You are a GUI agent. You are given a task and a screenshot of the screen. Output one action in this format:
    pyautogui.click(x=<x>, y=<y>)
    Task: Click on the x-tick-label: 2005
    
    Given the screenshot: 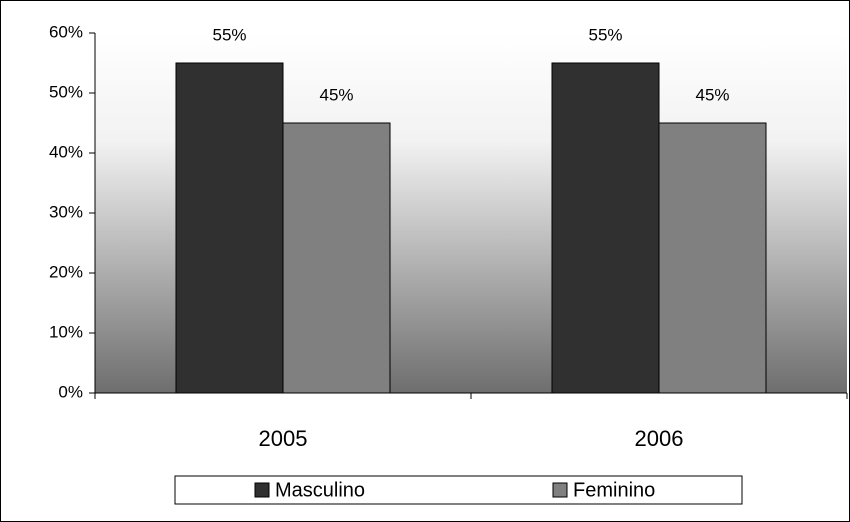 What is the action you would take?
    pyautogui.click(x=283, y=438)
    